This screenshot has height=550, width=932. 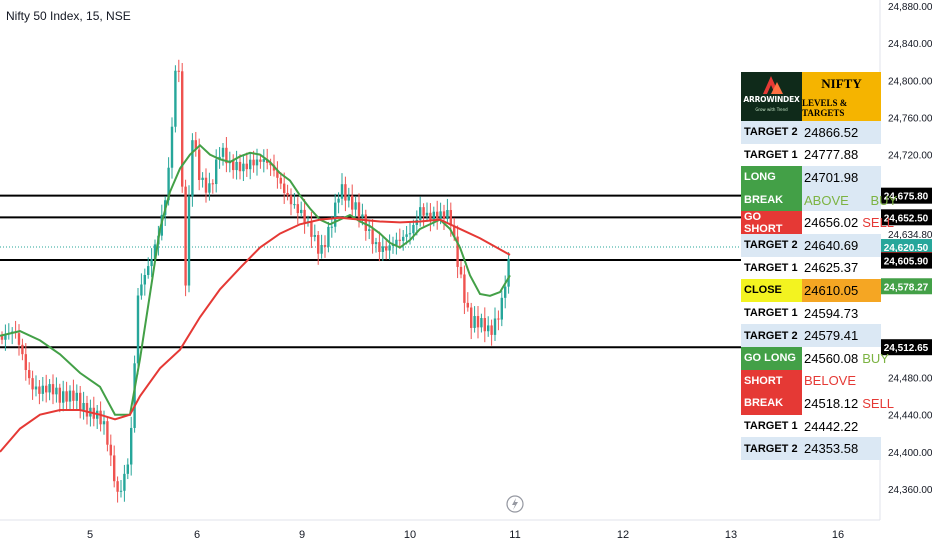 What do you see at coordinates (848, 222) in the screenshot?
I see `level-value: 24656.02 SELL` at bounding box center [848, 222].